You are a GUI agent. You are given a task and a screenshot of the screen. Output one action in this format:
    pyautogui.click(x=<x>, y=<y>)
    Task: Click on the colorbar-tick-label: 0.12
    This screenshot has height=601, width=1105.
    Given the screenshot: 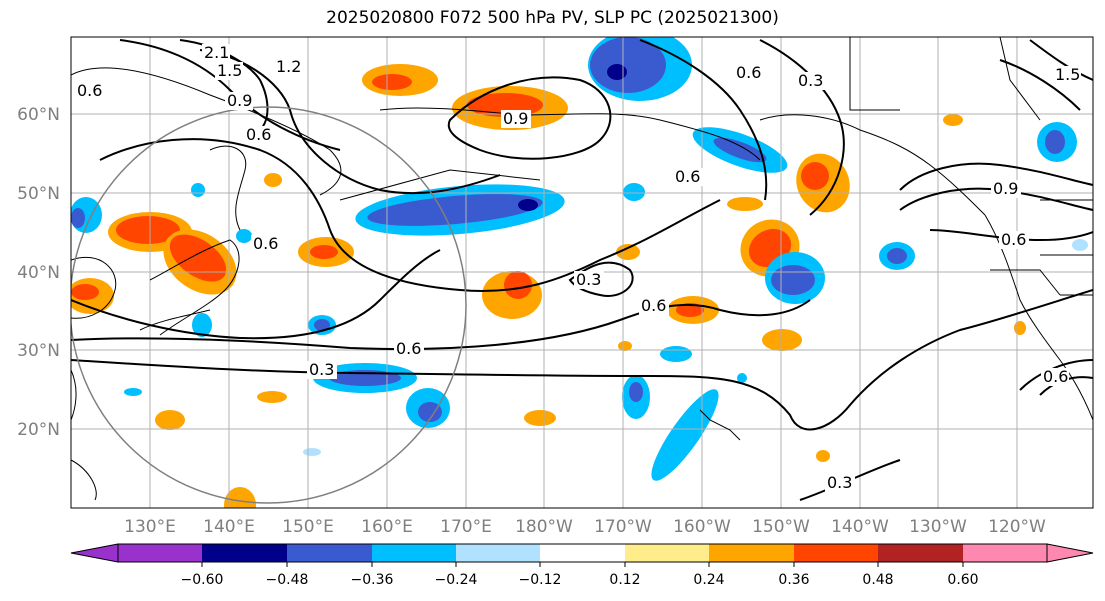 What is the action you would take?
    pyautogui.click(x=624, y=580)
    